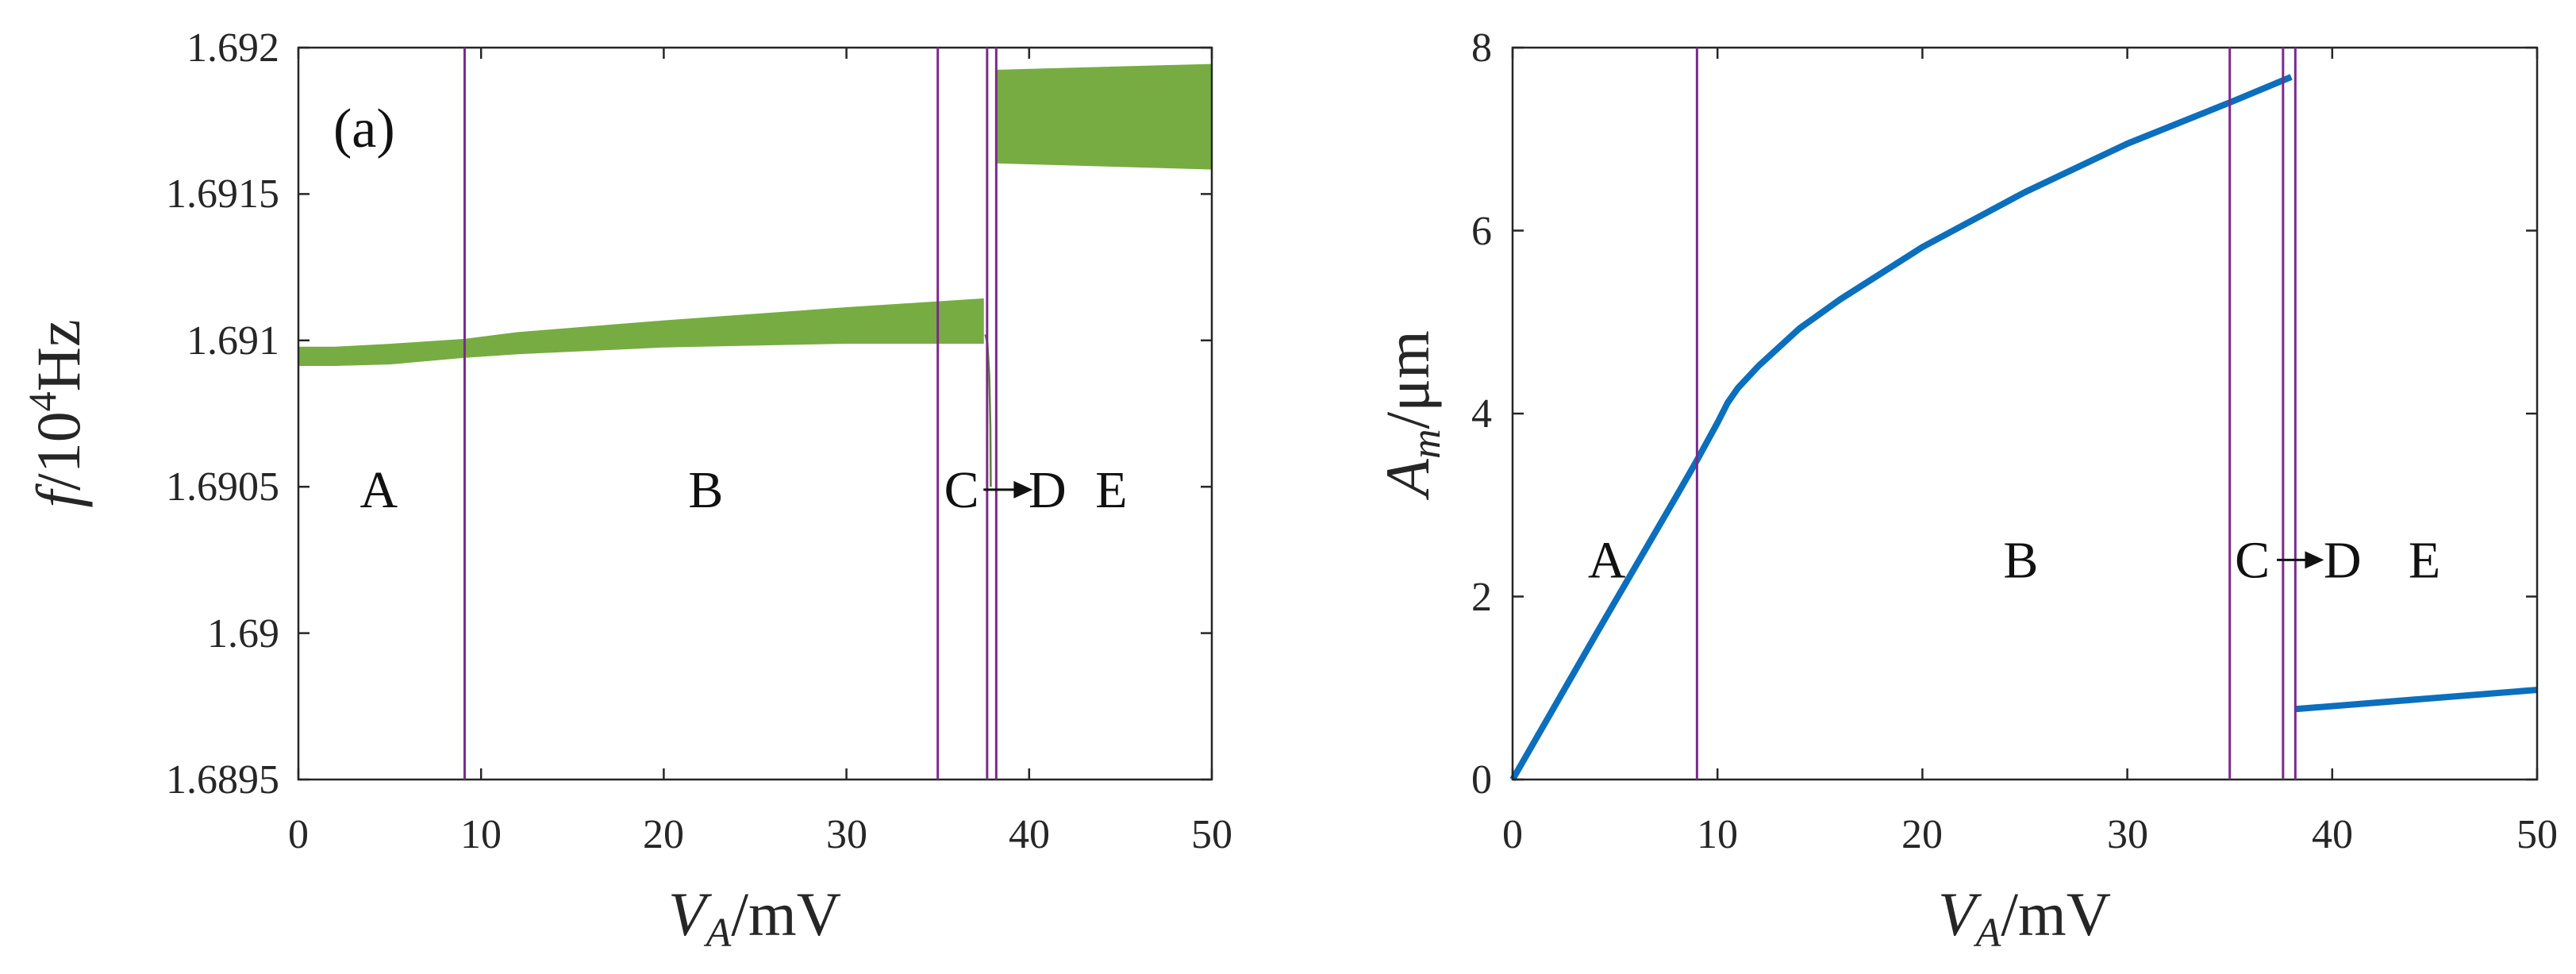 The height and width of the screenshot is (974, 2576). Describe the element at coordinates (222, 487) in the screenshot. I see `y-tick-label: 1.6905` at that location.